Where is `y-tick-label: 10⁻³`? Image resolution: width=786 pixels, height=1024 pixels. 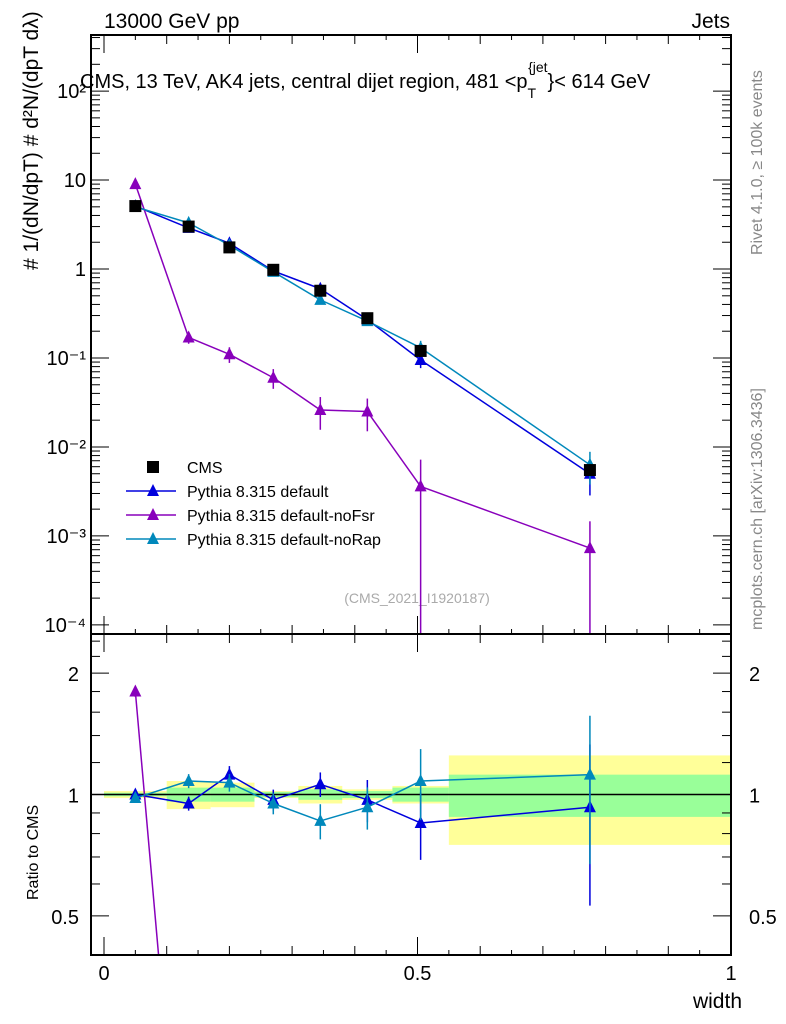
y-tick-label: 10⁻³ is located at coordinates (67, 537).